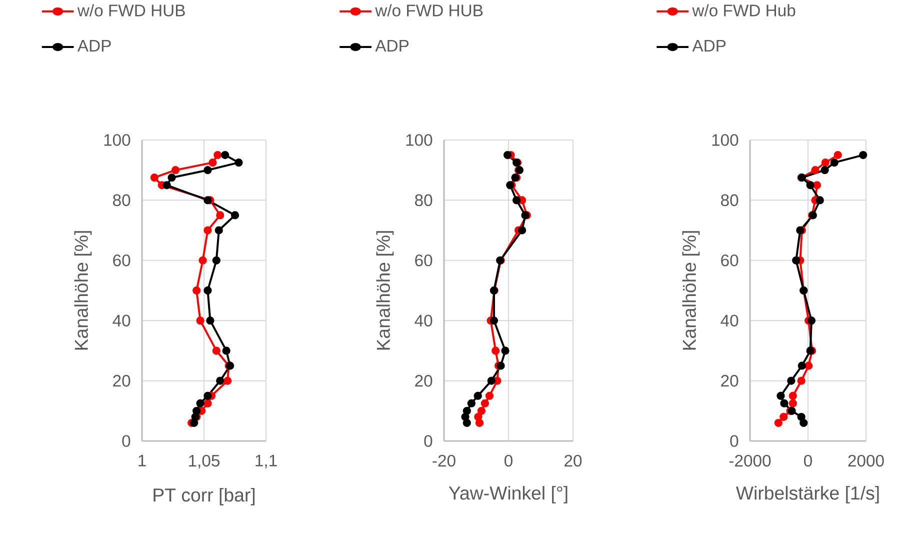 The height and width of the screenshot is (553, 907). Describe the element at coordinates (807, 495) in the screenshot. I see `x-axis-title: Wirbelstärke [1/s]` at that location.